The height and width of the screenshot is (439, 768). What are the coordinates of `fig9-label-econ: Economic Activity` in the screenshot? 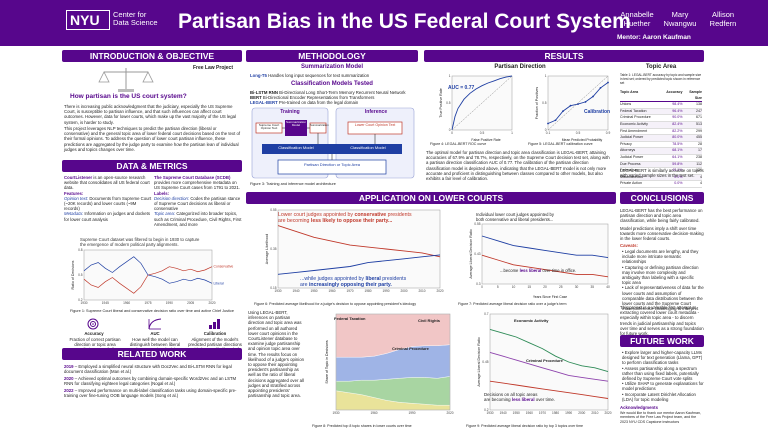 It's located at (531, 320).